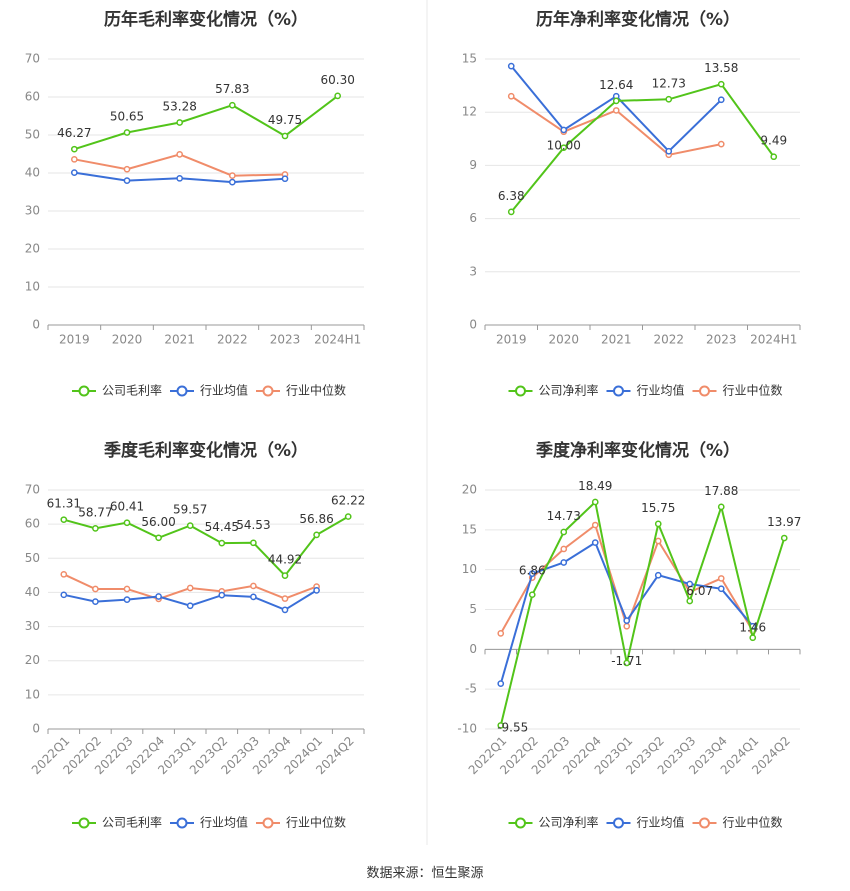  What do you see at coordinates (179, 107) in the screenshot?
I see `data-label: 53.28` at bounding box center [179, 107].